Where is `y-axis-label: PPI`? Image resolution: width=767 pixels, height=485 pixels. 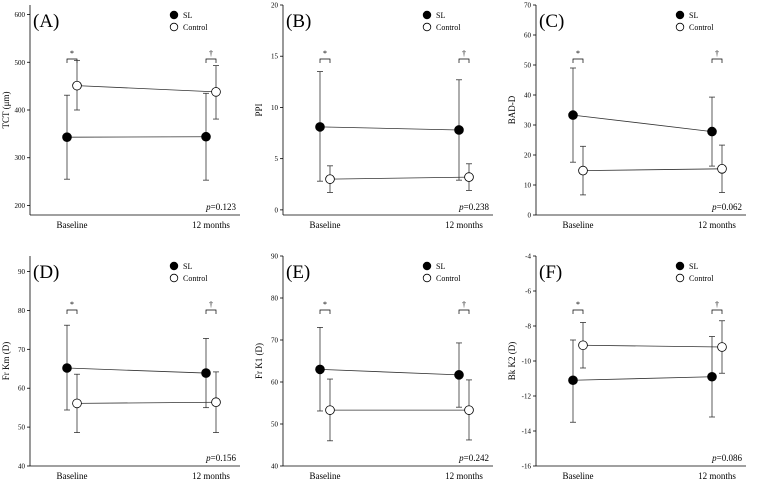
y-axis-label: PPI is located at coordinates (259, 109).